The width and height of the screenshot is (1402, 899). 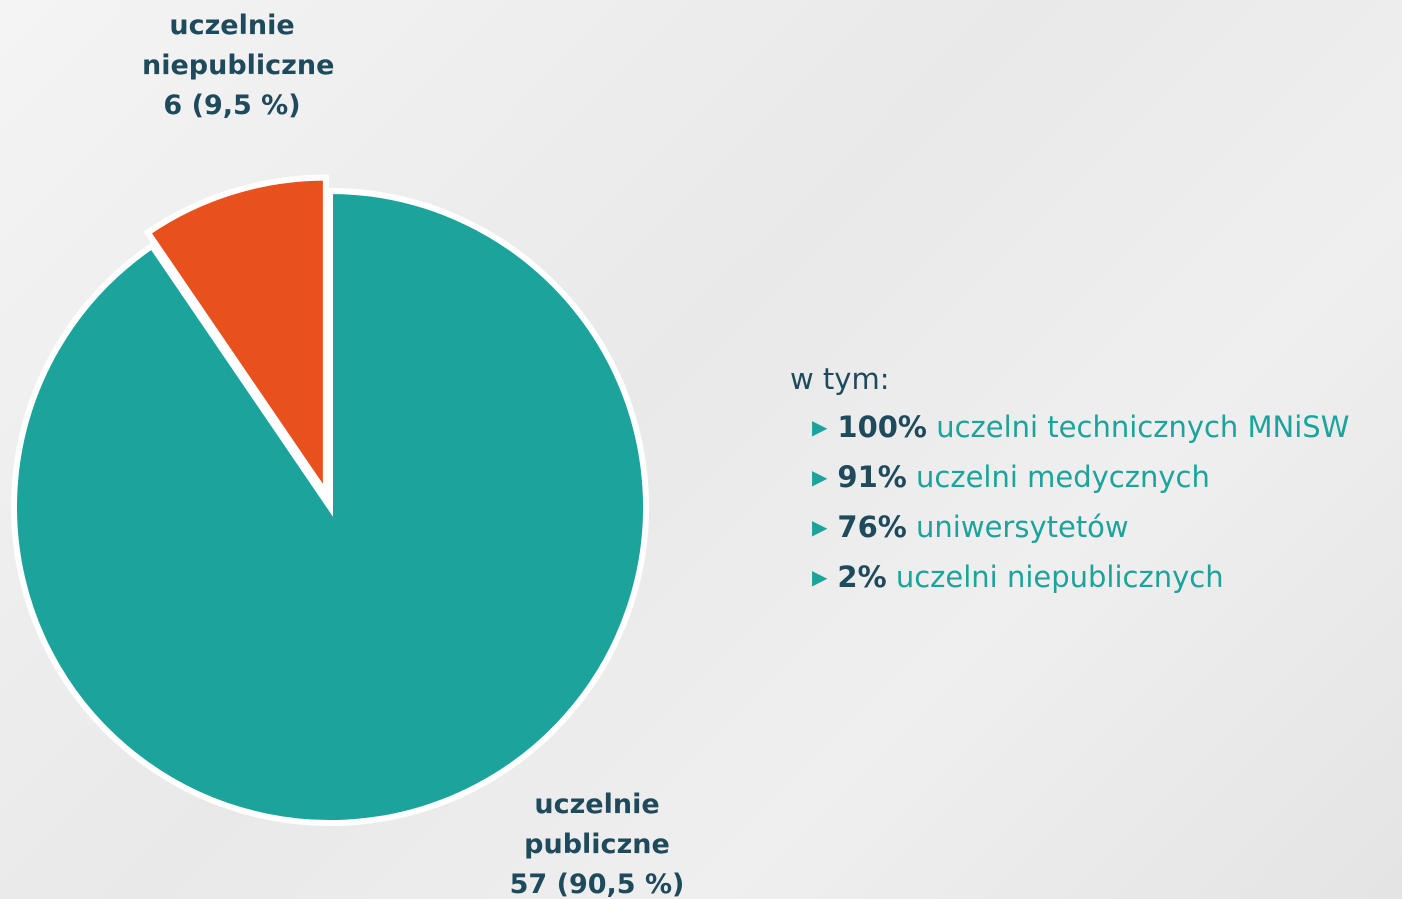 What do you see at coordinates (872, 527) in the screenshot?
I see `item-percent: 76%` at bounding box center [872, 527].